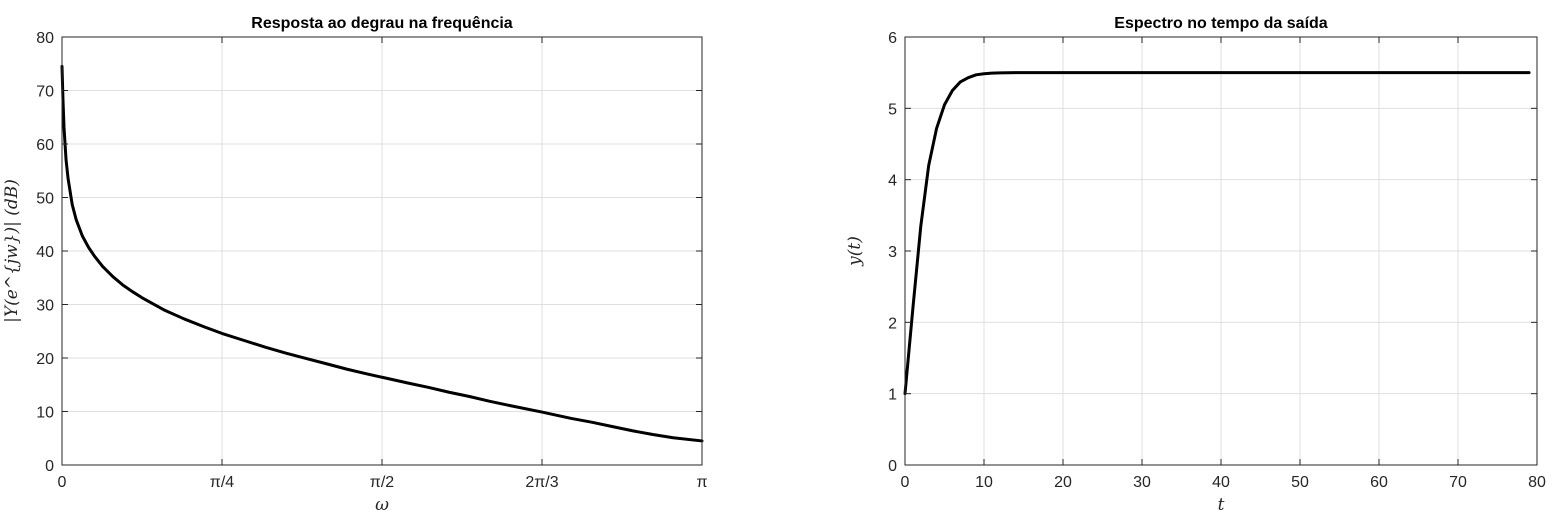 This screenshot has width=1564, height=522. I want to click on x-tick-label: 60, so click(1379, 482).